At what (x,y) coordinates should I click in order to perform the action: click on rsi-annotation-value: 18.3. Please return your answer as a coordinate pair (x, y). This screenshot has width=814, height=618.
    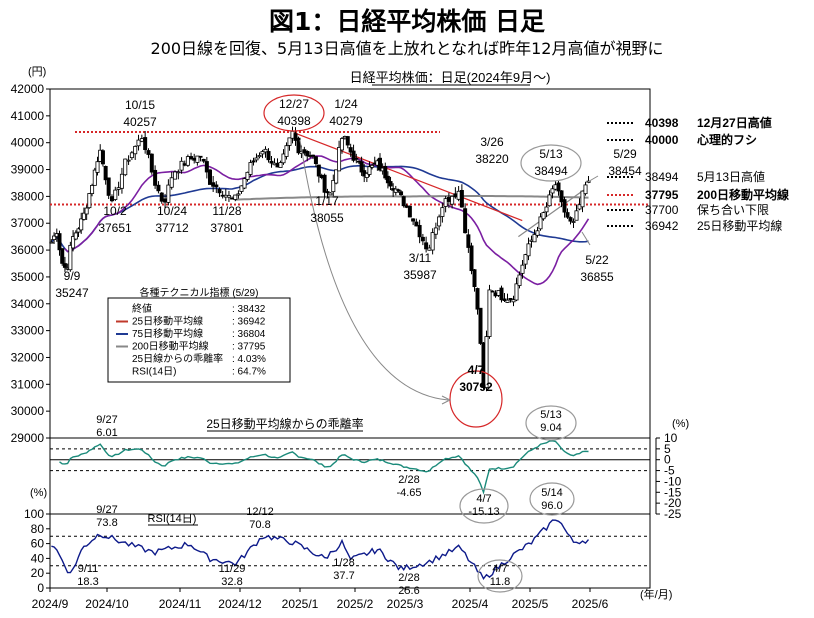
    Looking at the image, I should click on (87, 582).